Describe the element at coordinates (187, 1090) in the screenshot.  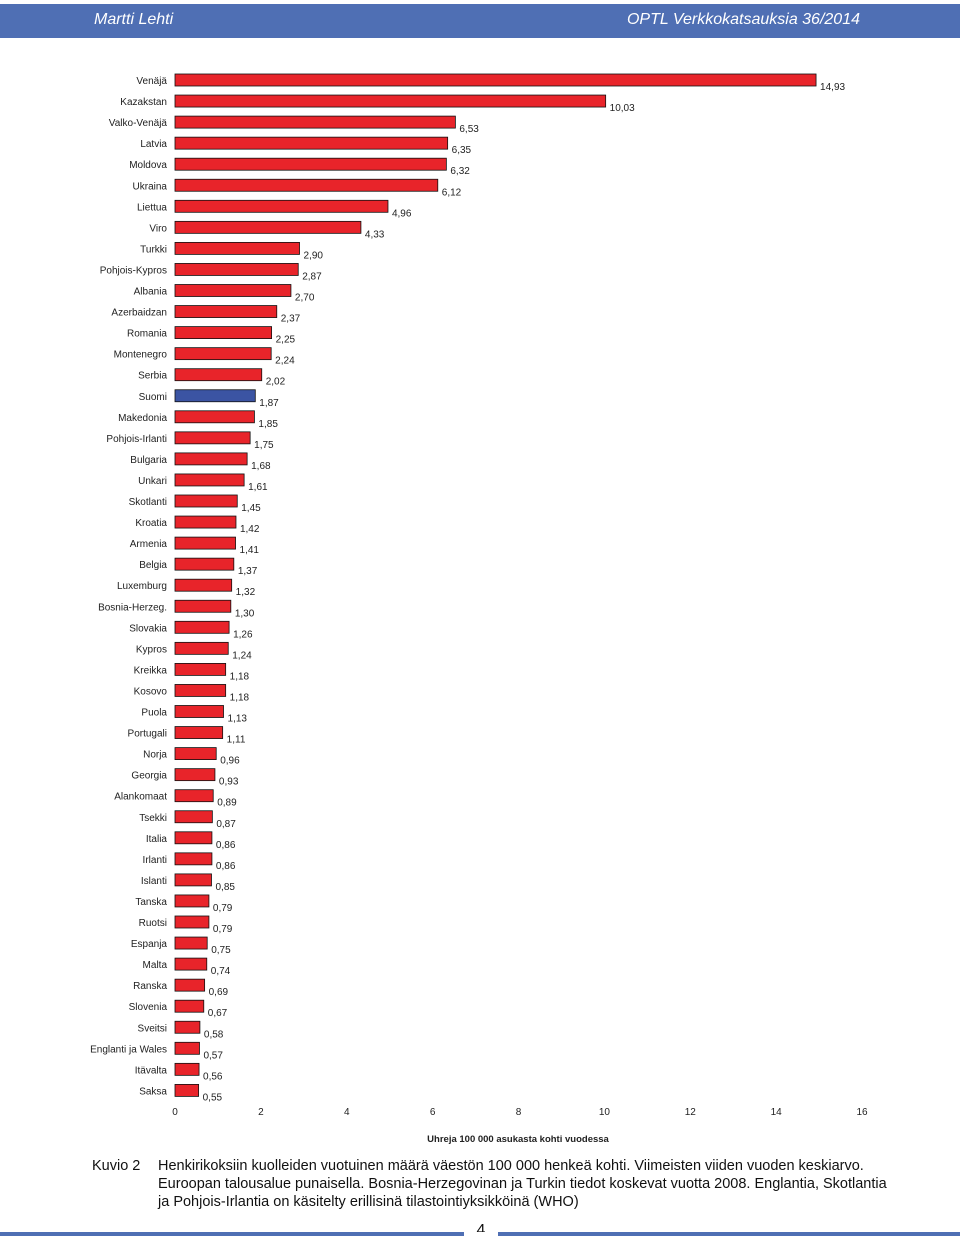
I see `bar-saksa` at that location.